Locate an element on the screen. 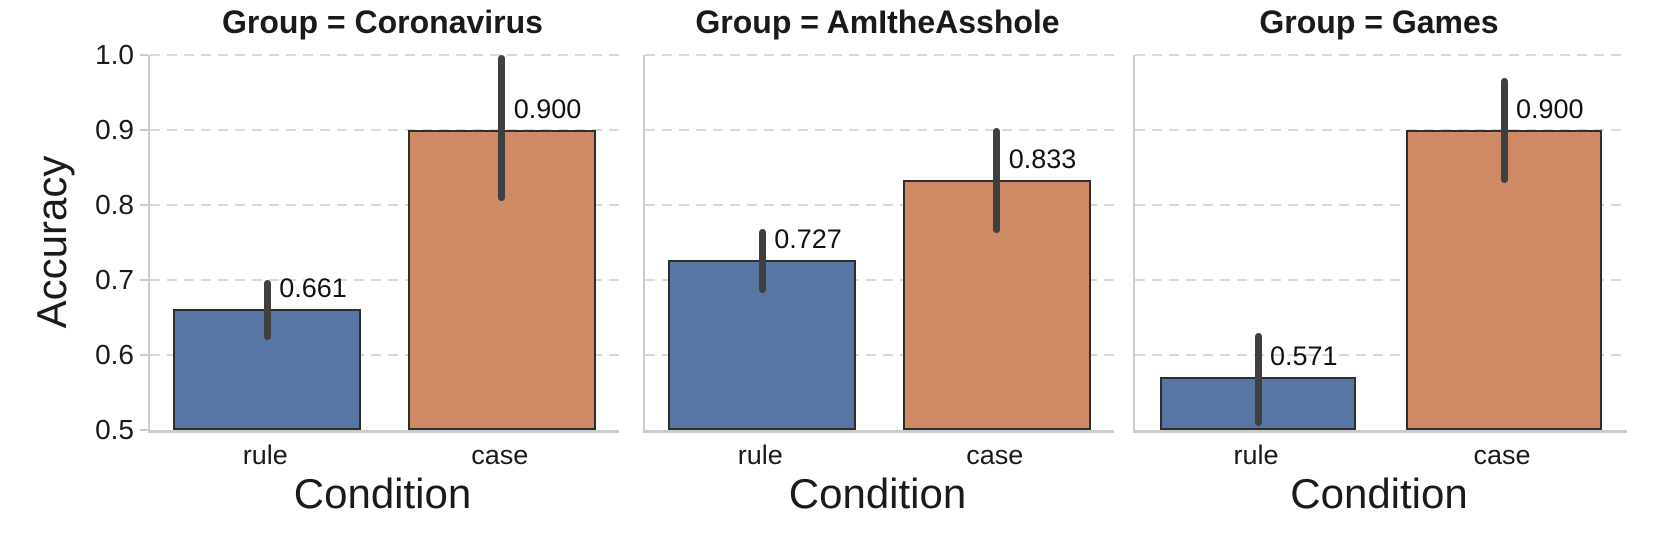 Image resolution: width=1661 pixels, height=554 pixels. bar-case is located at coordinates (501, 280).